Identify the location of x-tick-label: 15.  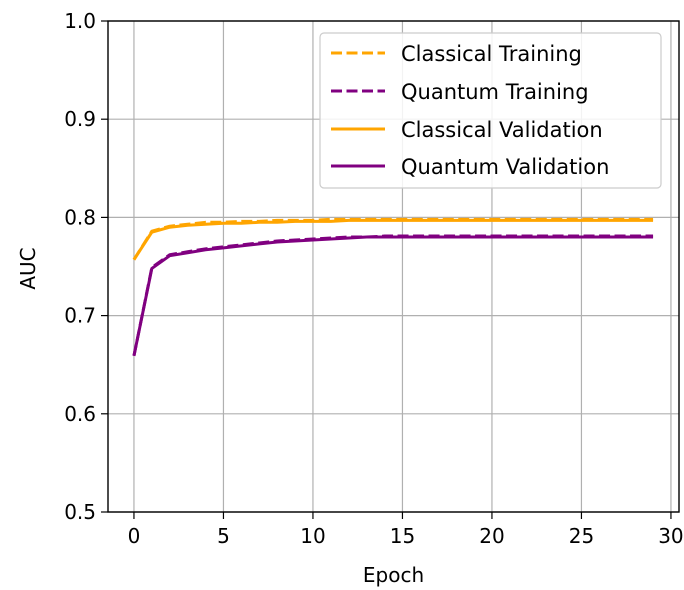
(402, 536).